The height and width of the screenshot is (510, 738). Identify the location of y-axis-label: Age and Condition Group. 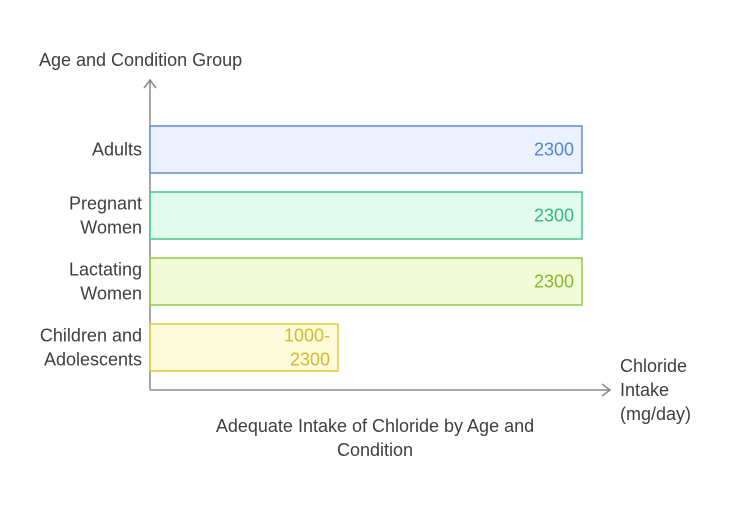
(140, 60).